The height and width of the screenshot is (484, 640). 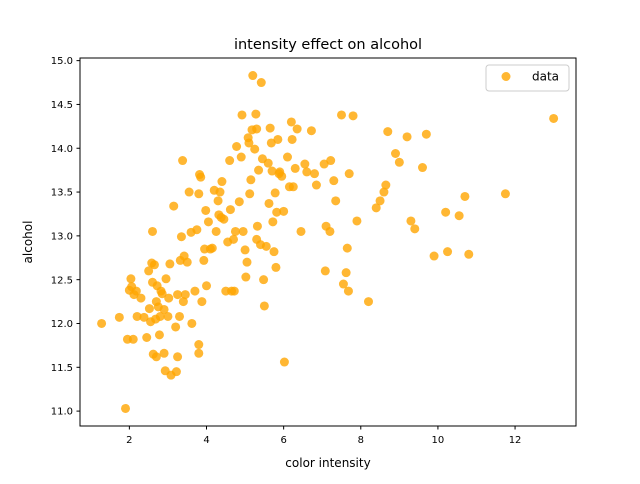 I want to click on y-tick-label: 14.5, so click(x=62, y=105).